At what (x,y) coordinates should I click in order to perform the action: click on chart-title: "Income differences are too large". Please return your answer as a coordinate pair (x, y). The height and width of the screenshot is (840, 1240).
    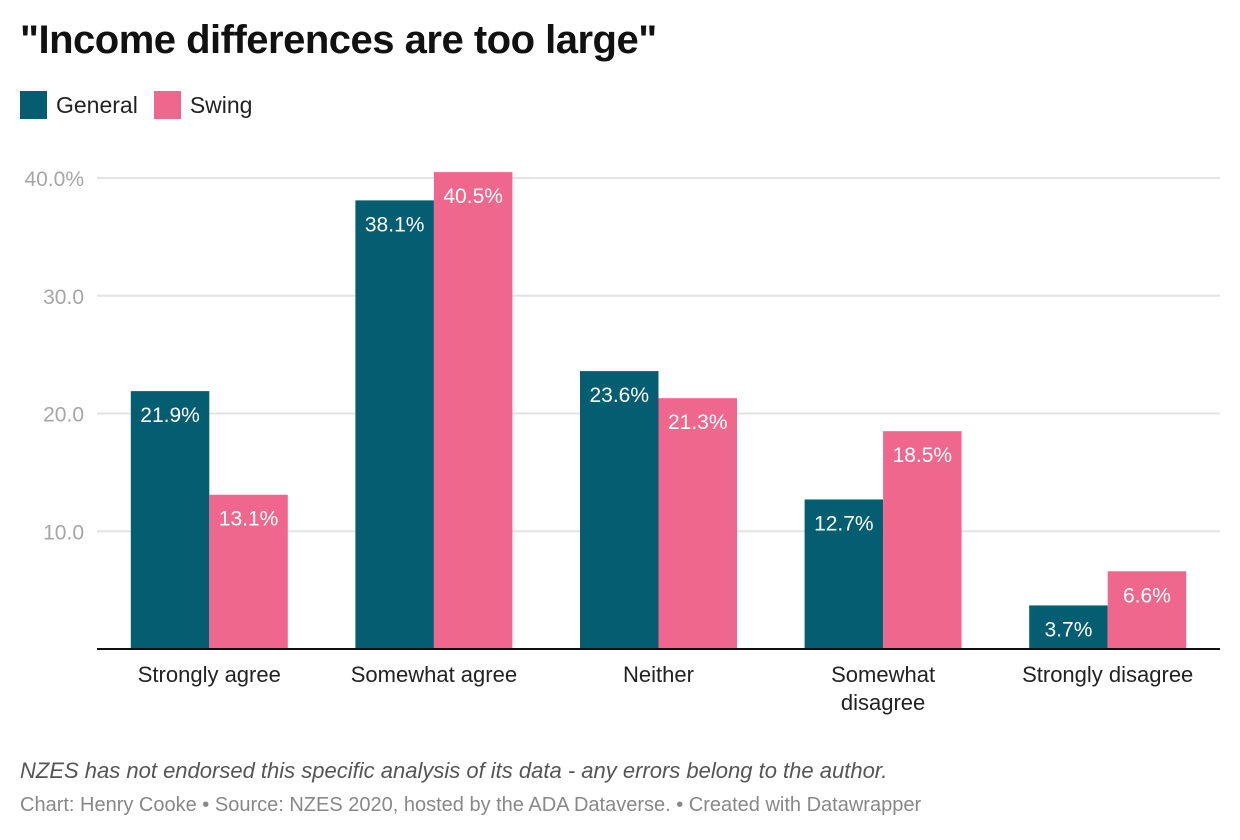
    Looking at the image, I should click on (338, 40).